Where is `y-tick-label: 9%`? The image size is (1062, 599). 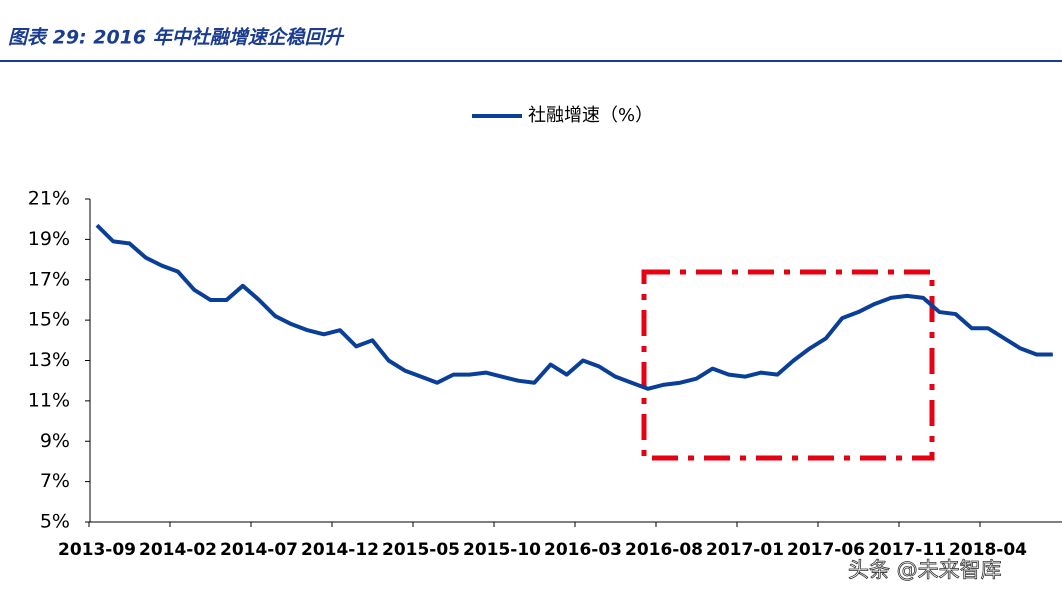 y-tick-label: 9% is located at coordinates (55, 441).